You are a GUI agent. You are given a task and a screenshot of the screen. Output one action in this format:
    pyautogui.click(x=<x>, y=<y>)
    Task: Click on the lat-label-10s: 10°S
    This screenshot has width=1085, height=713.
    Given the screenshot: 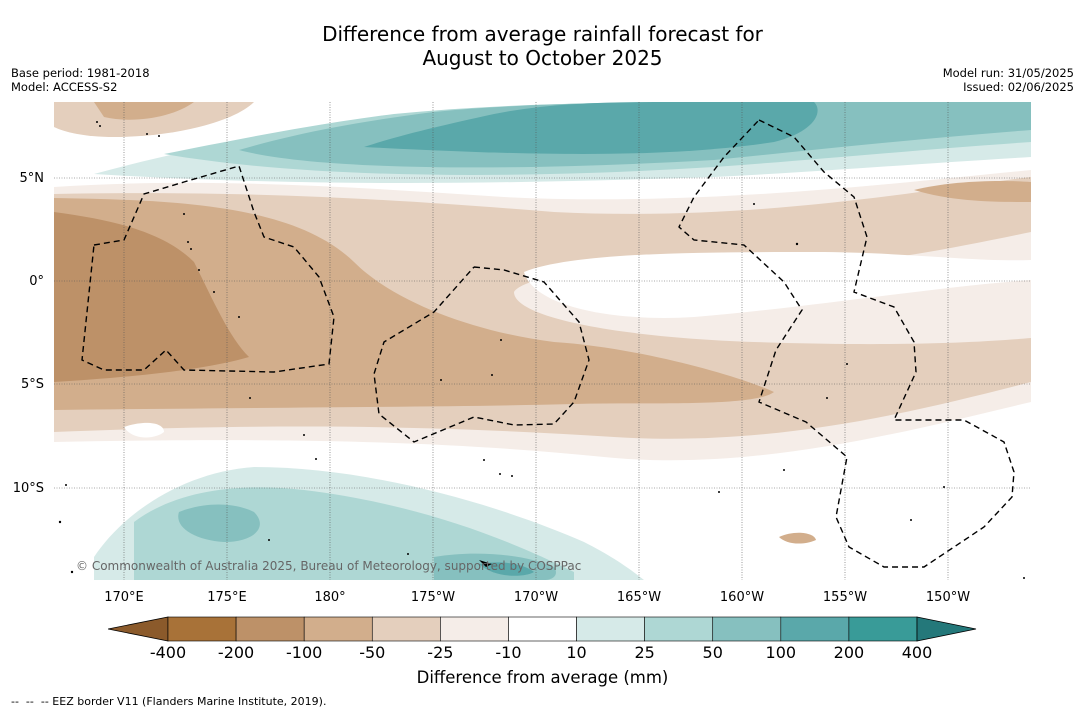 What is the action you would take?
    pyautogui.click(x=28, y=488)
    